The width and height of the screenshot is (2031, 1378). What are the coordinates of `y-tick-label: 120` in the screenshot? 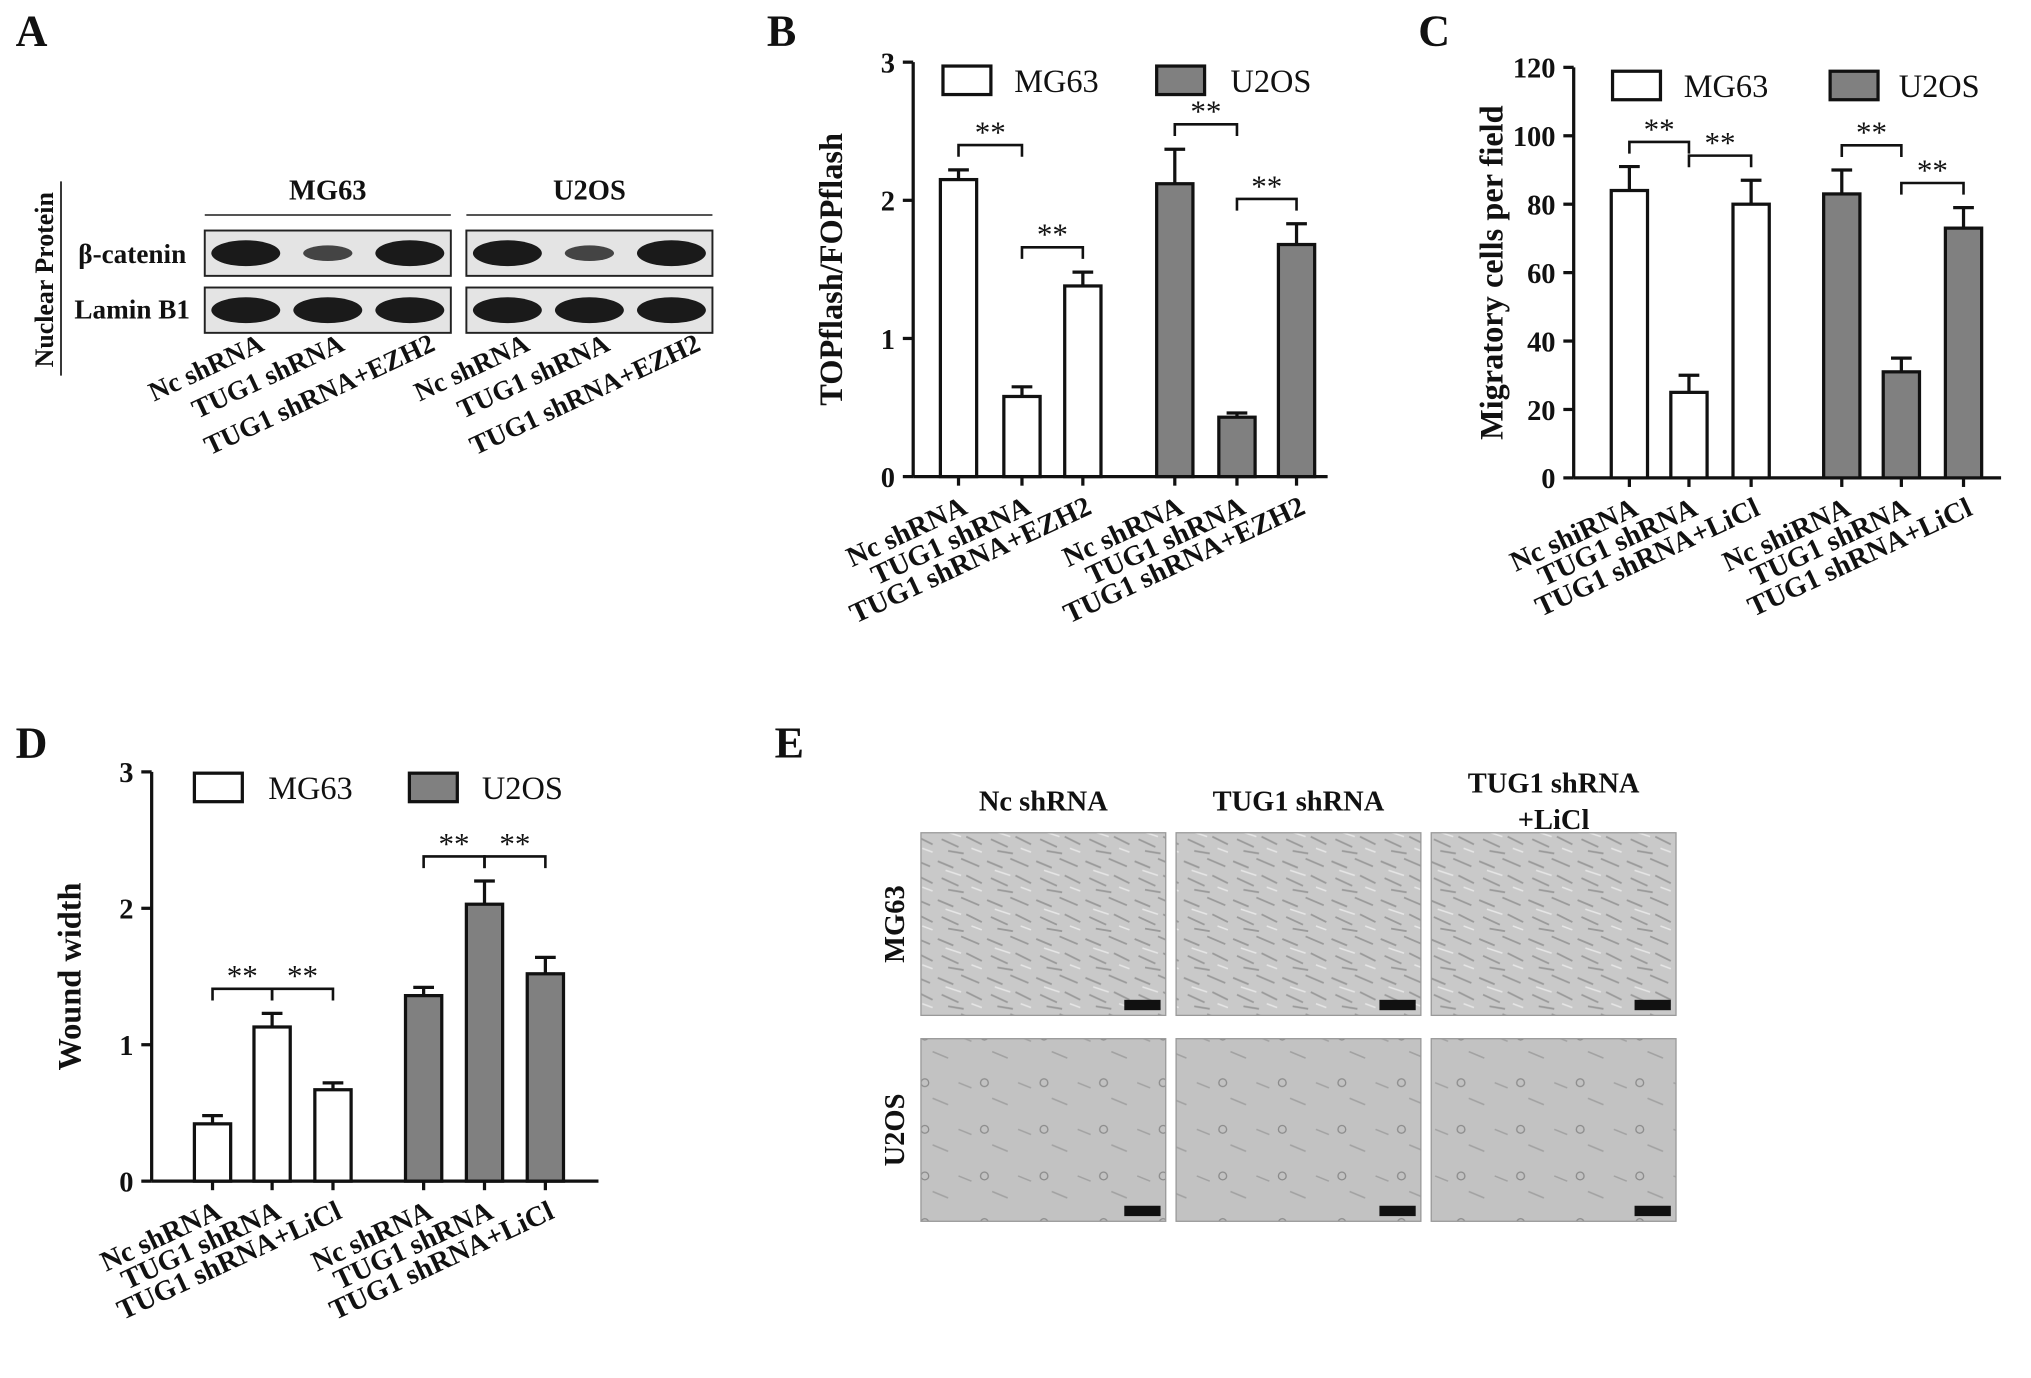 It's located at (1534, 69).